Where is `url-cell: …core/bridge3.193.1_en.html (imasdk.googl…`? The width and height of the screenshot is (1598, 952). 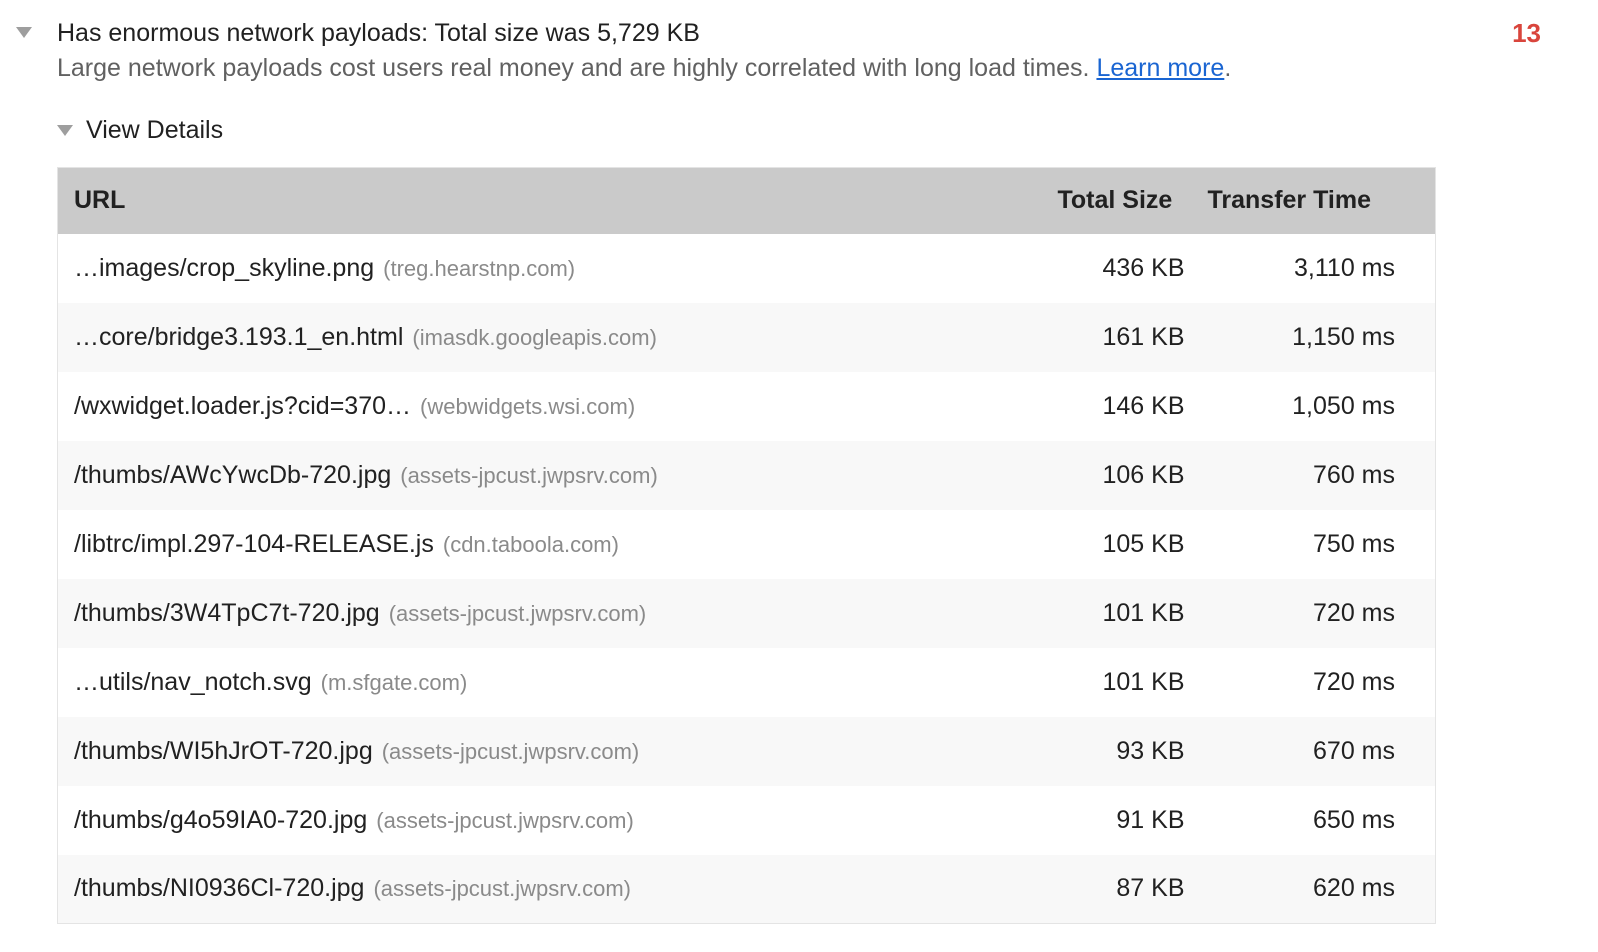
url-cell: …core/bridge3.193.1_en.html (imasdk.googl… is located at coordinates (558, 337).